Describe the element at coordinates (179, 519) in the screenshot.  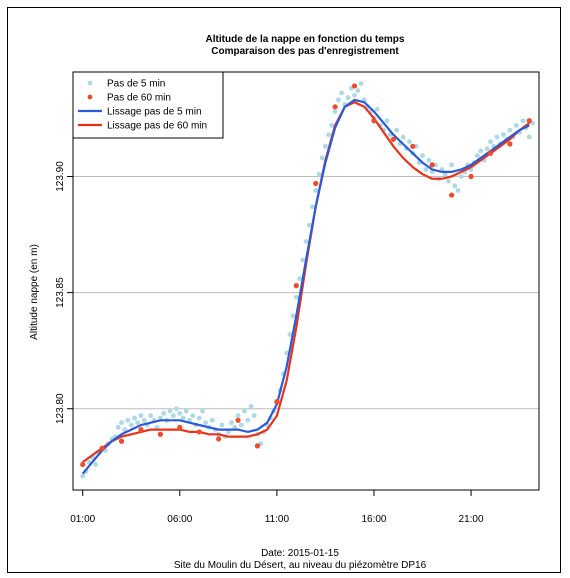
I see `x-tick-label: 06:00` at that location.